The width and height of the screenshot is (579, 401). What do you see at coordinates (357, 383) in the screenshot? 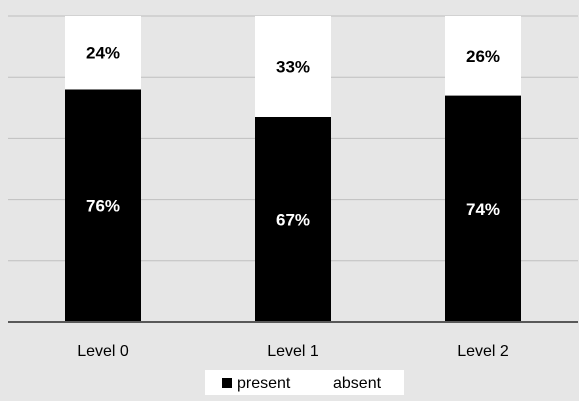
I see `legend-label-absent: absent` at bounding box center [357, 383].